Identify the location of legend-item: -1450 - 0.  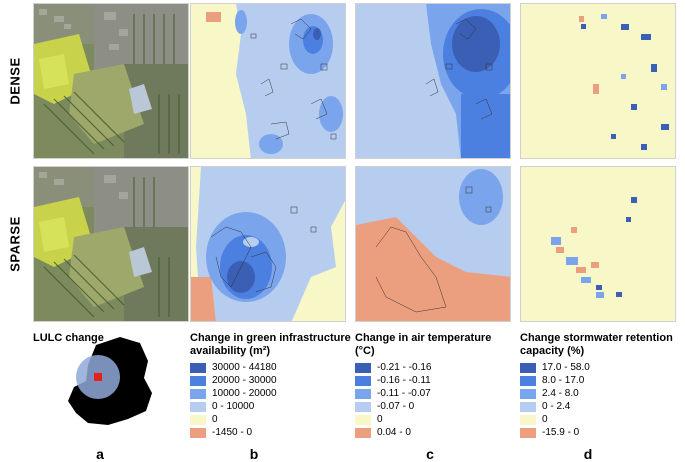
(233, 432).